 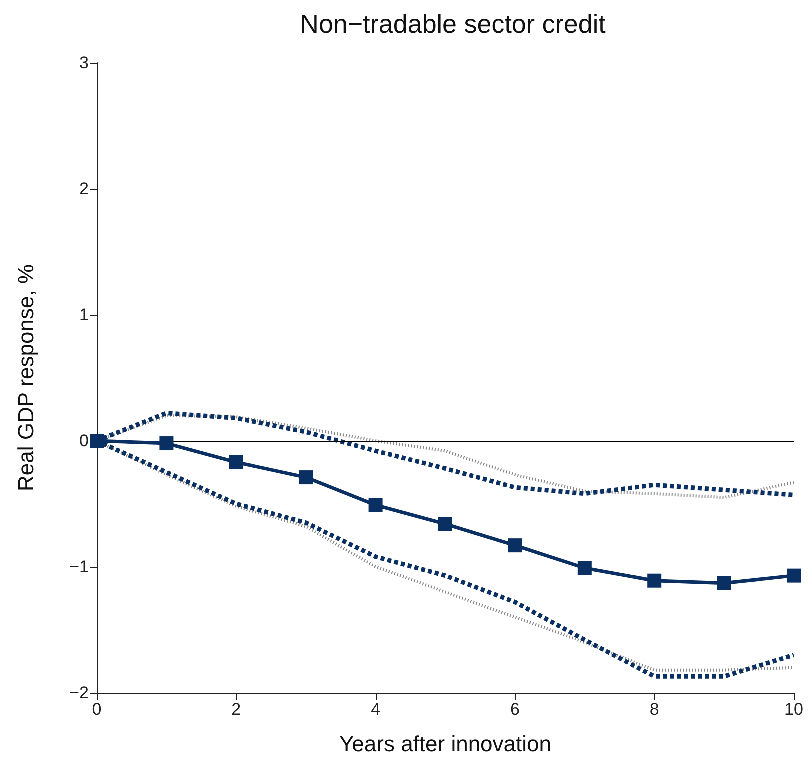 What do you see at coordinates (794, 709) in the screenshot?
I see `x-tick-label: 10` at bounding box center [794, 709].